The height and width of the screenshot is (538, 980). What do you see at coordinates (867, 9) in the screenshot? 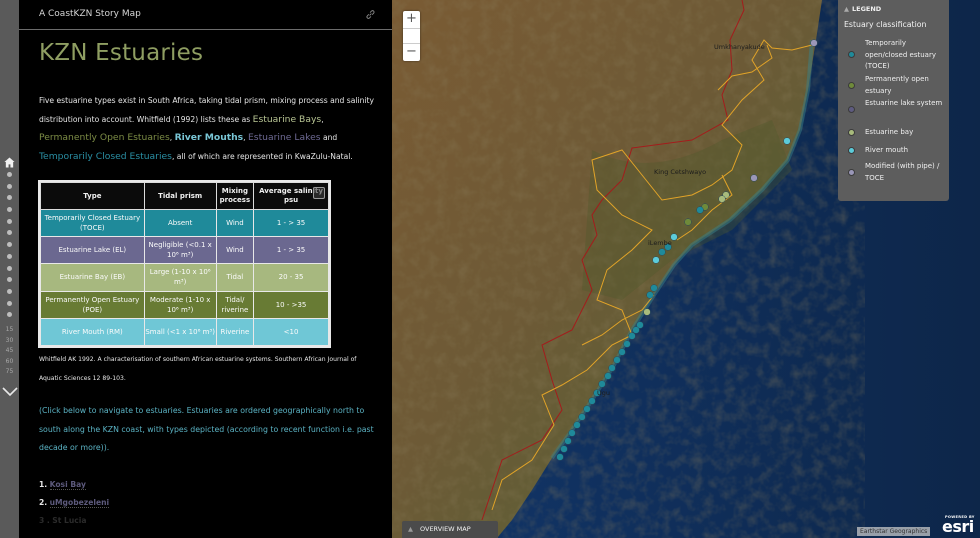
I see `legend-header: LEGEND` at bounding box center [867, 9].